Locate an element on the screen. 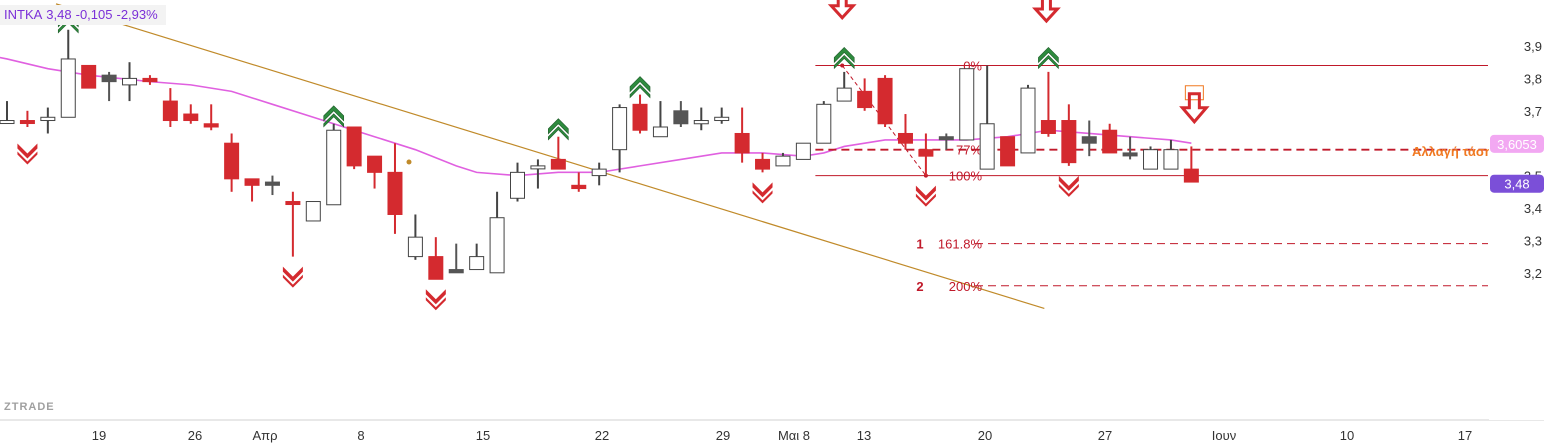 Image resolution: width=1544 pixels, height=445 pixels. fib-level-label: 200% is located at coordinates (966, 286).